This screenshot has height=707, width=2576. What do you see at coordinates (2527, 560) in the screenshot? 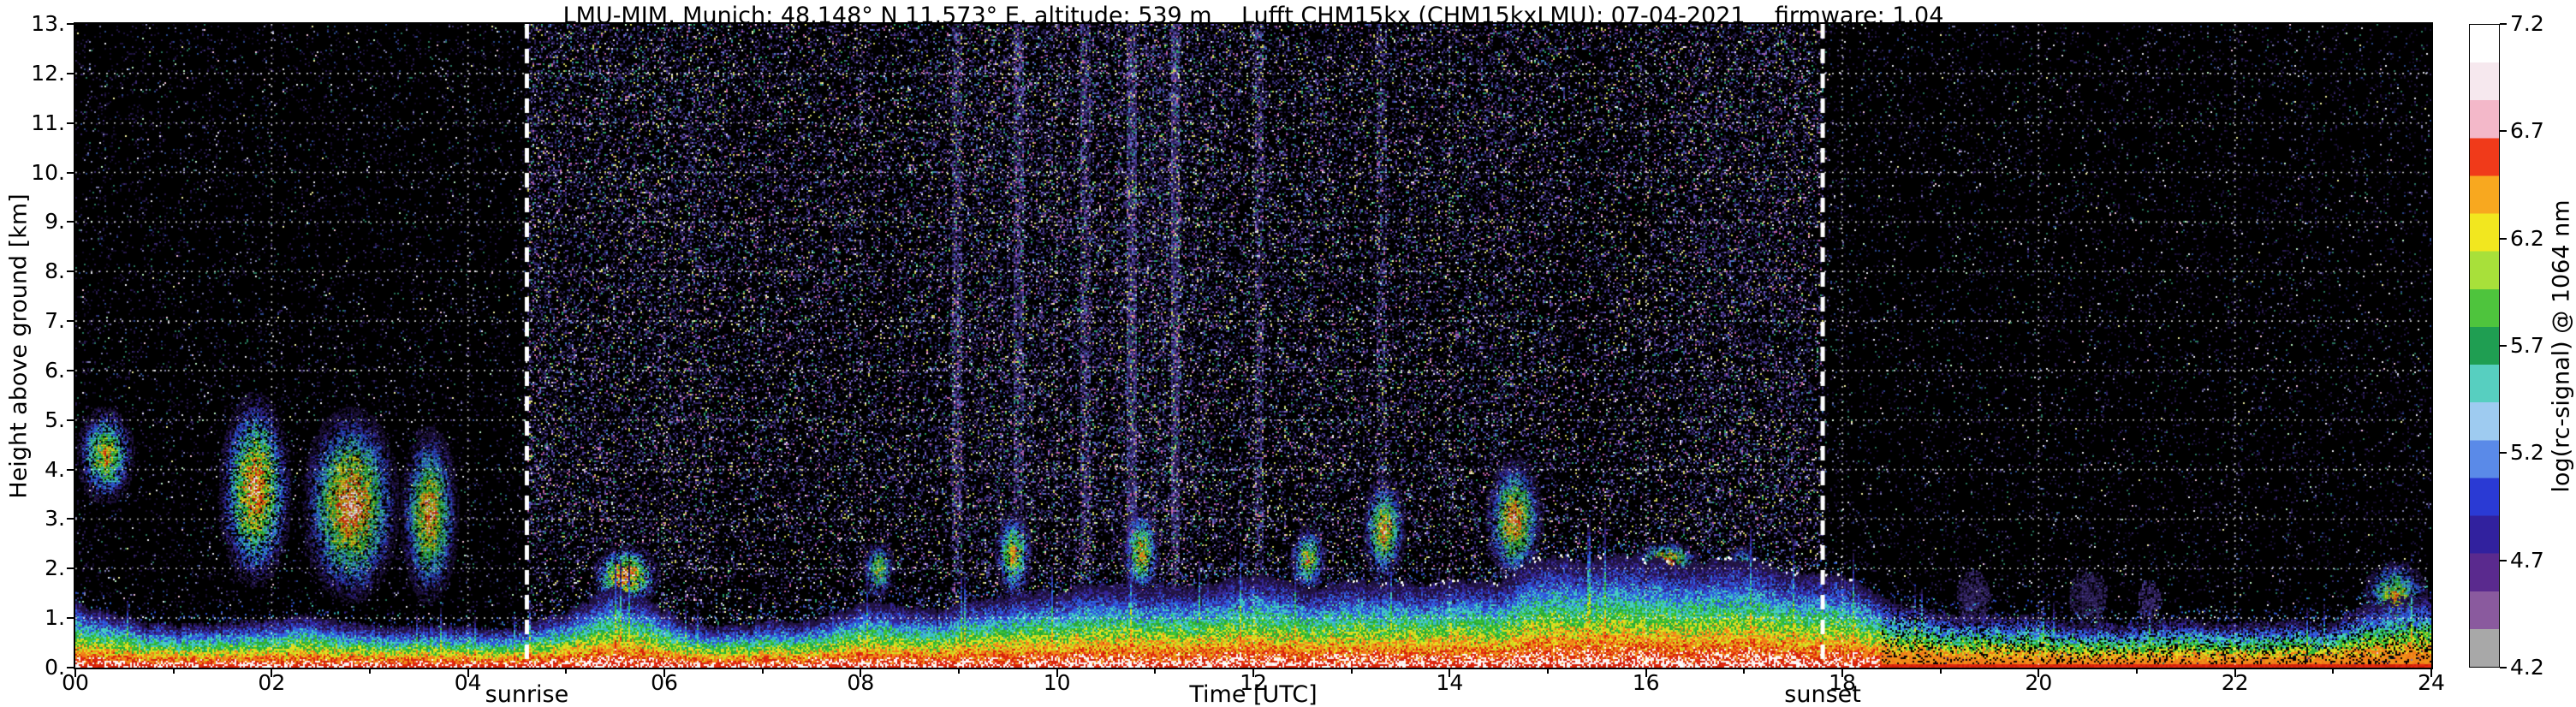
I see `colorbar-tick-label: 4.7` at bounding box center [2527, 560].